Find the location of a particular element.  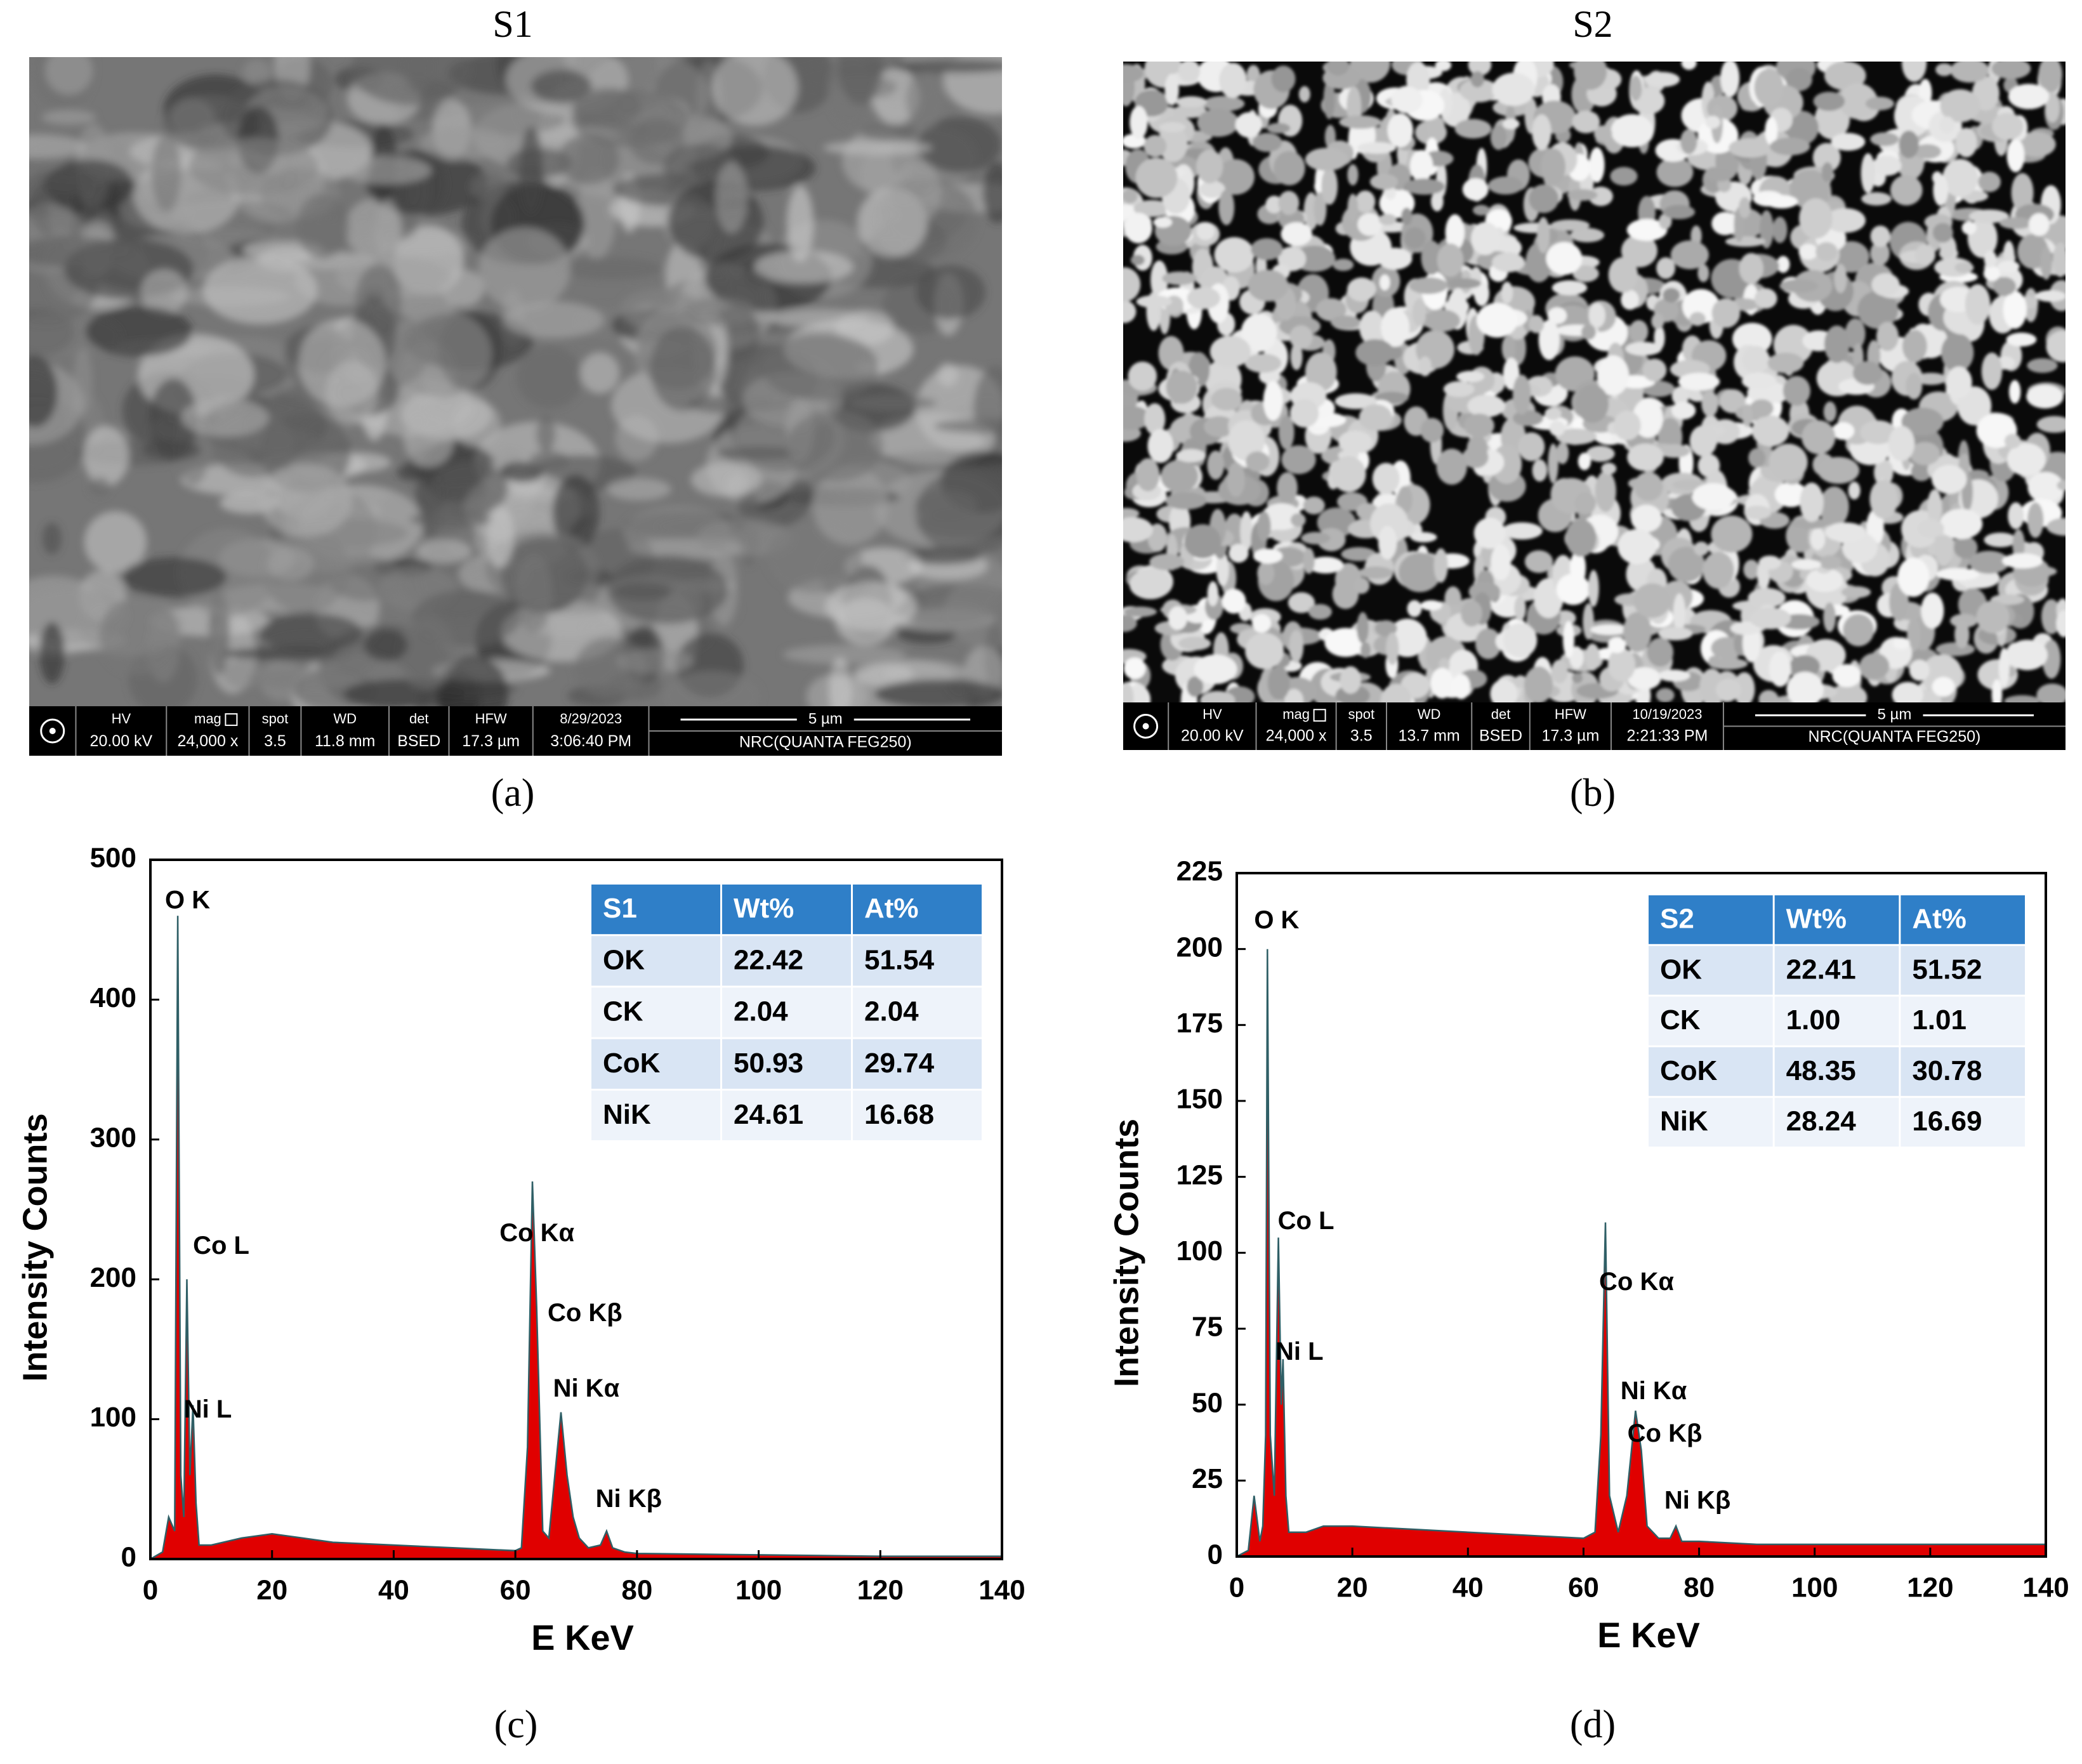

info-value: 17.3 µm is located at coordinates (491, 741).